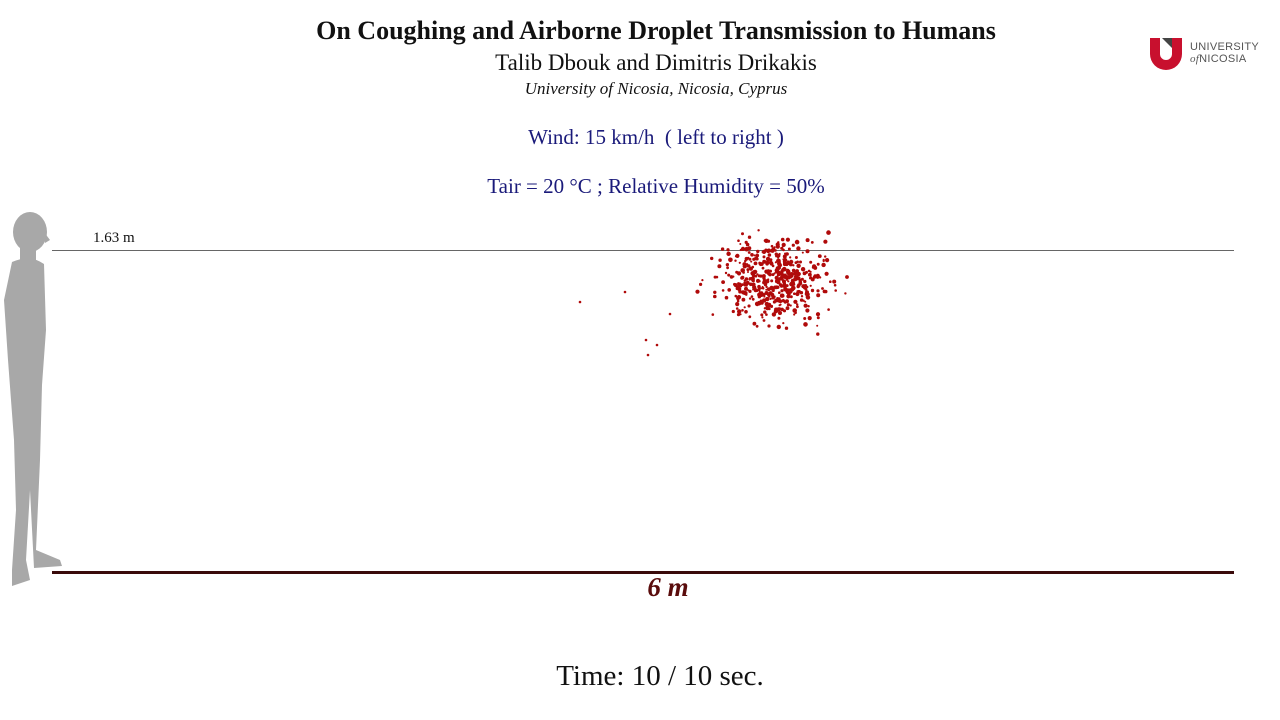 The height and width of the screenshot is (720, 1280). What do you see at coordinates (660, 676) in the screenshot?
I see `time-counter: Time: 10 / 10 sec.` at bounding box center [660, 676].